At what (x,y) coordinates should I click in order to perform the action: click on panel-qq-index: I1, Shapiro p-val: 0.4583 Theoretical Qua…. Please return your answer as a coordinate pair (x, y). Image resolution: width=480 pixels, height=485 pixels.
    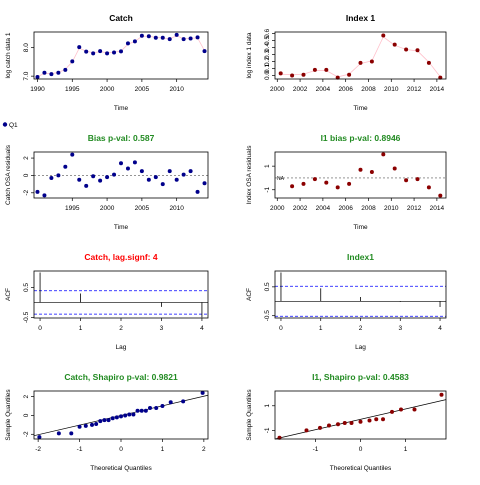
    Looking at the image, I should click on (346, 422).